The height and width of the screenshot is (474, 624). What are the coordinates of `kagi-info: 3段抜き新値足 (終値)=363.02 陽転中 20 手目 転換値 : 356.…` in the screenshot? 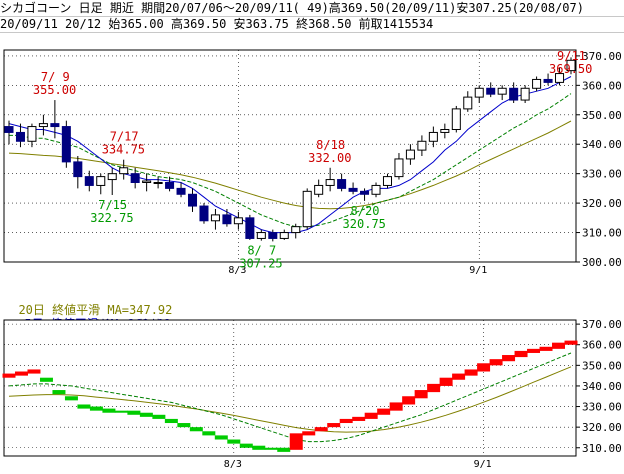 It's located at (124, 339).